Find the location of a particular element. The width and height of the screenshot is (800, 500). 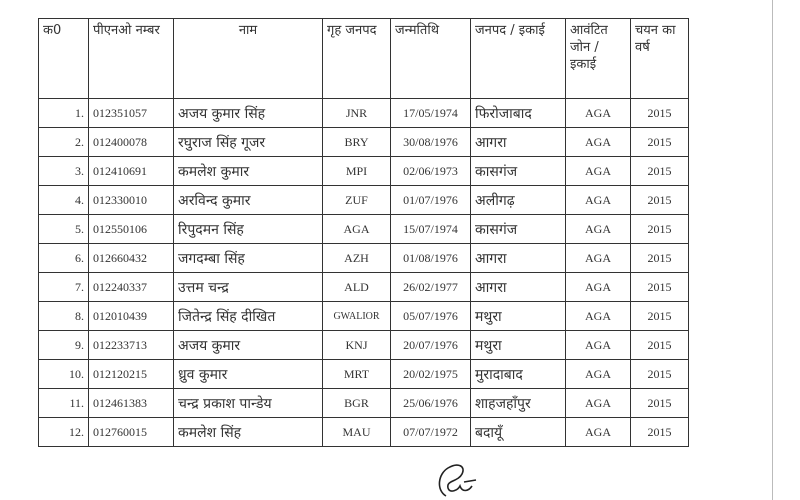

home-district-cell: MPI is located at coordinates (356, 171).